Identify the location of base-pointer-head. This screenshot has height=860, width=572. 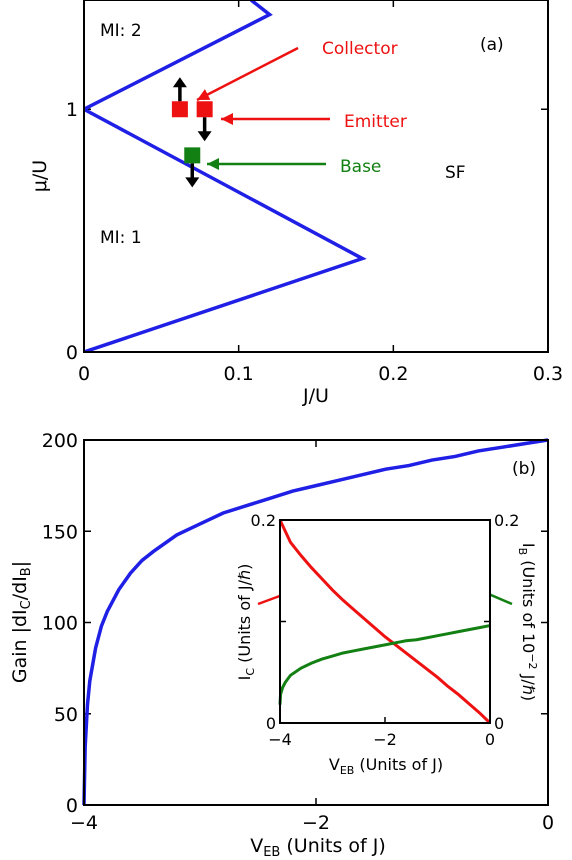
(213, 164).